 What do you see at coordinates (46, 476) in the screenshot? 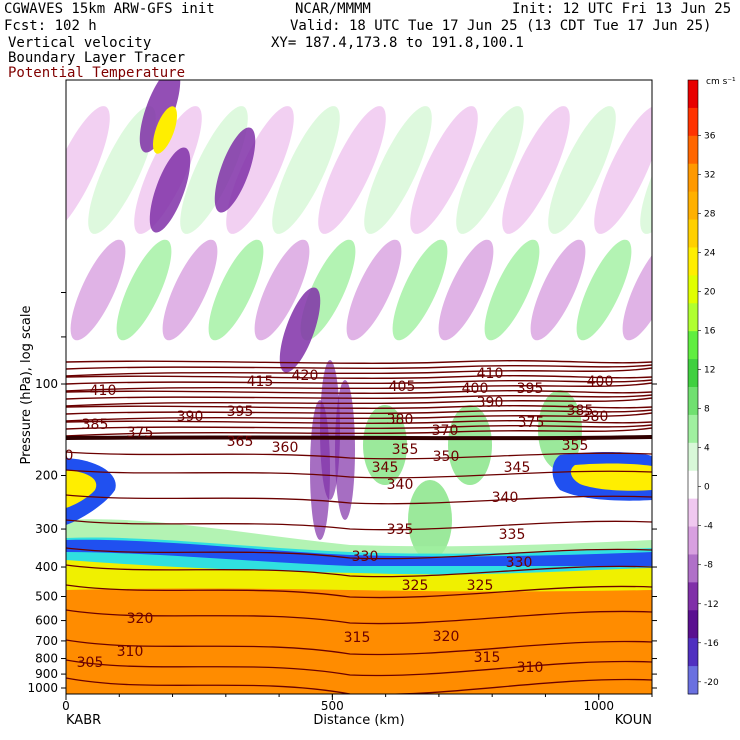
I see `y-tick-label: 200` at bounding box center [46, 476].